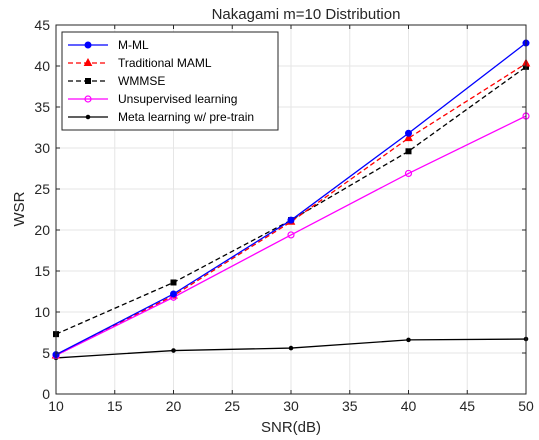  What do you see at coordinates (306, 14) in the screenshot?
I see `chart-title: Nakagami m=10 Distribution` at bounding box center [306, 14].